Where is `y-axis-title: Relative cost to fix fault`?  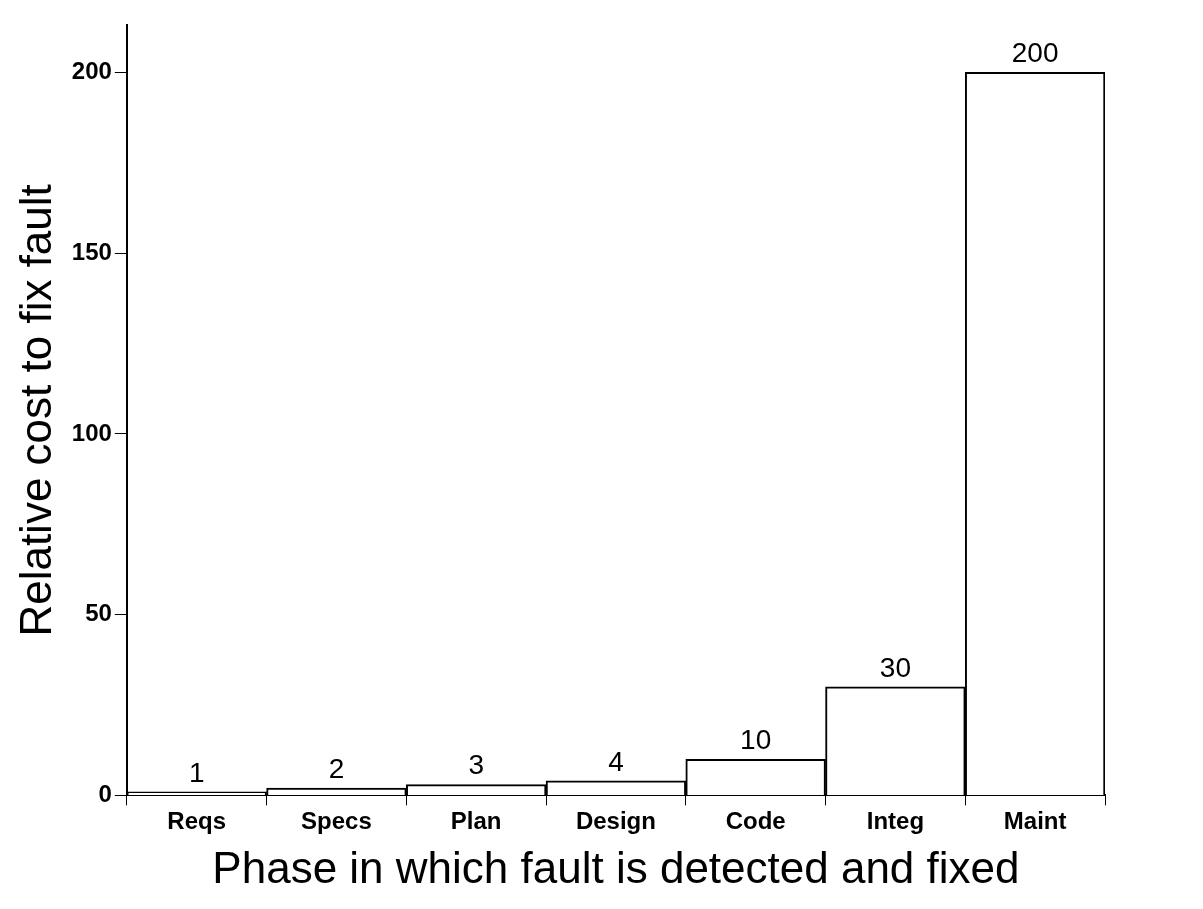 y-axis-title: Relative cost to fix fault is located at coordinates (35, 410).